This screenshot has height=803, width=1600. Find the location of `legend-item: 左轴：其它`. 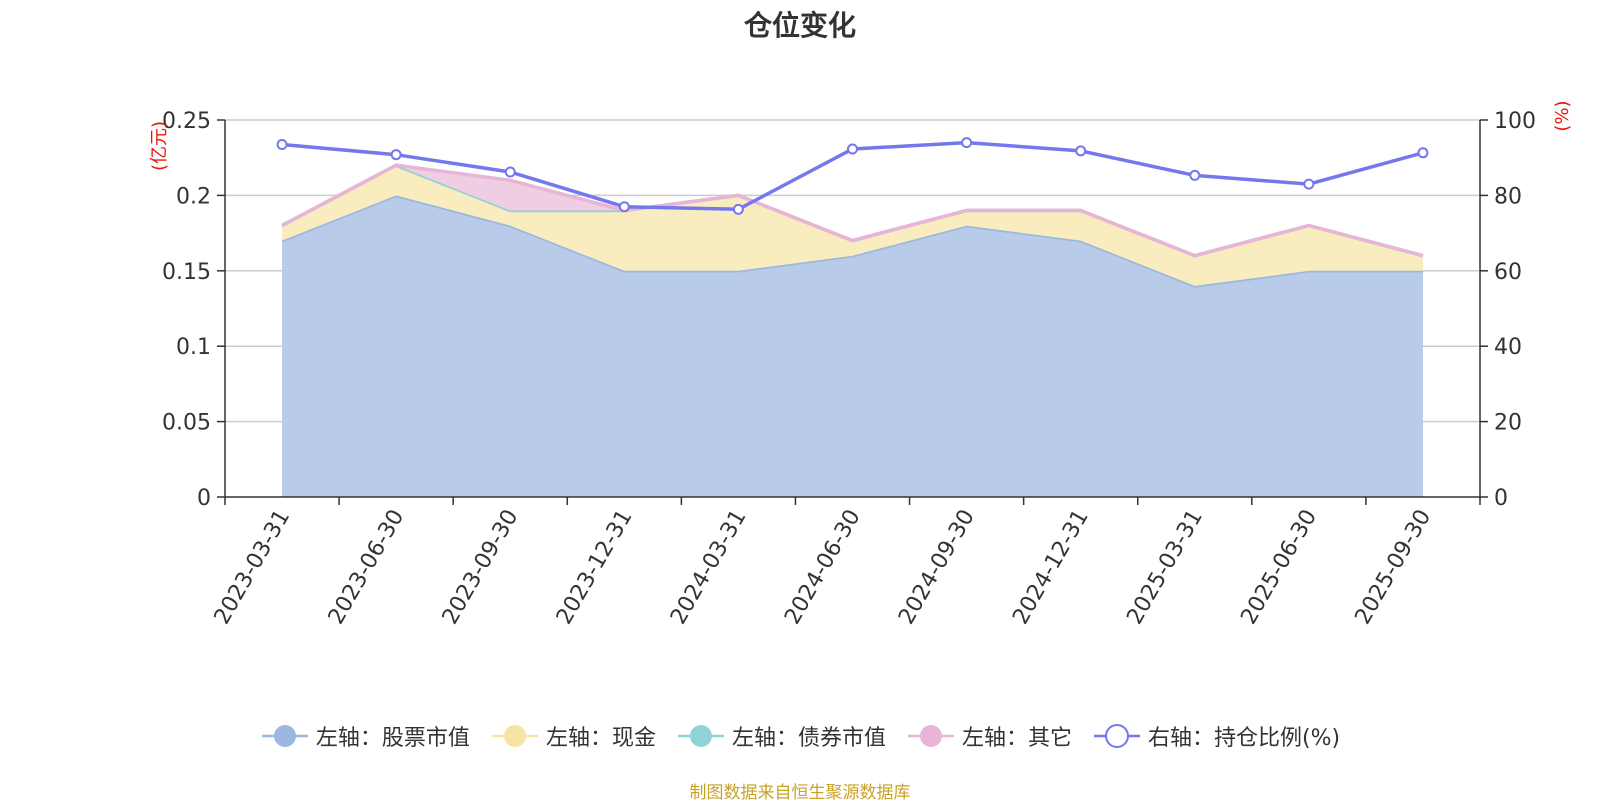

legend-item: 左轴：其它 is located at coordinates (989, 736).